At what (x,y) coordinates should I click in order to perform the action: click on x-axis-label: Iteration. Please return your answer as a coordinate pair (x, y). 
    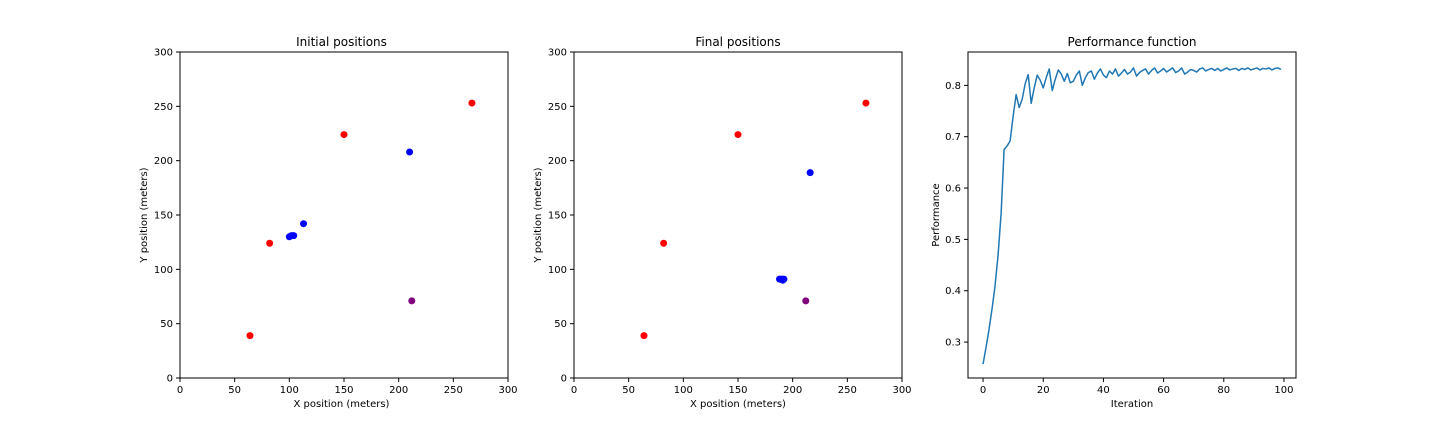
    Looking at the image, I should click on (1132, 404).